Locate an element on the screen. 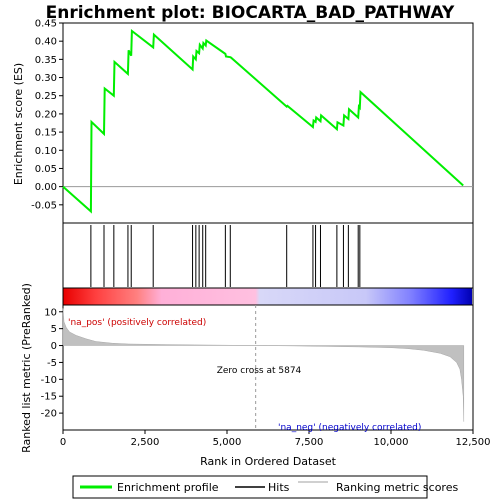 This screenshot has width=500, height=500. es-y-tick-label: 0.20 is located at coordinates (46, 114).